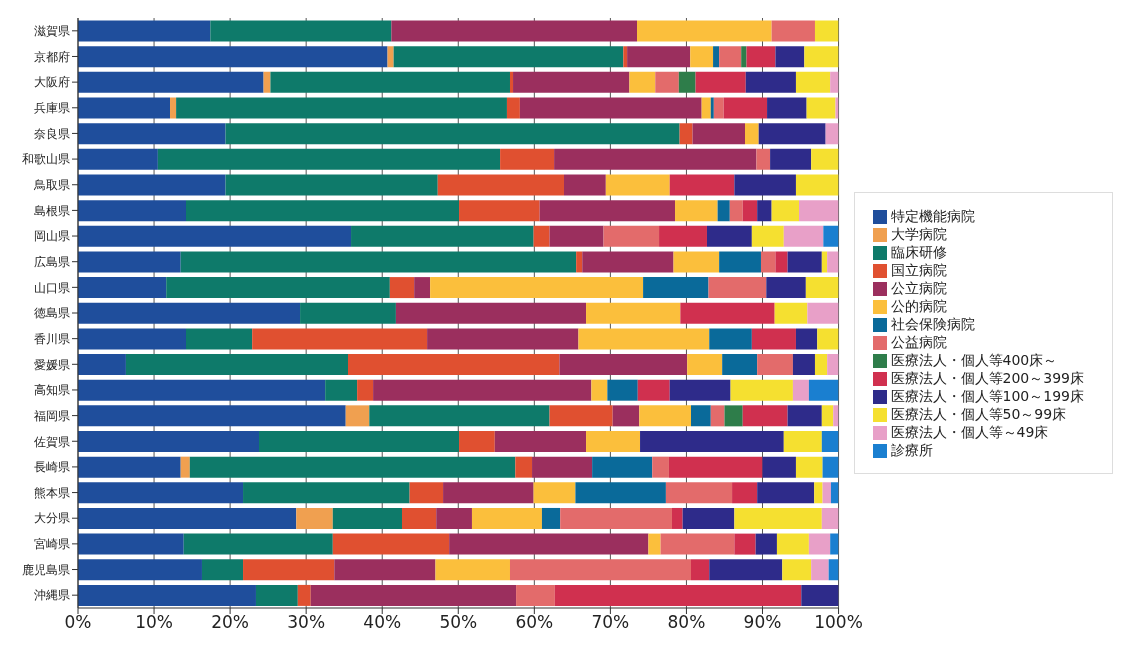 Image resolution: width=1125 pixels, height=665 pixels. I want to click on y-tick-label: 福岡県, so click(52, 415).